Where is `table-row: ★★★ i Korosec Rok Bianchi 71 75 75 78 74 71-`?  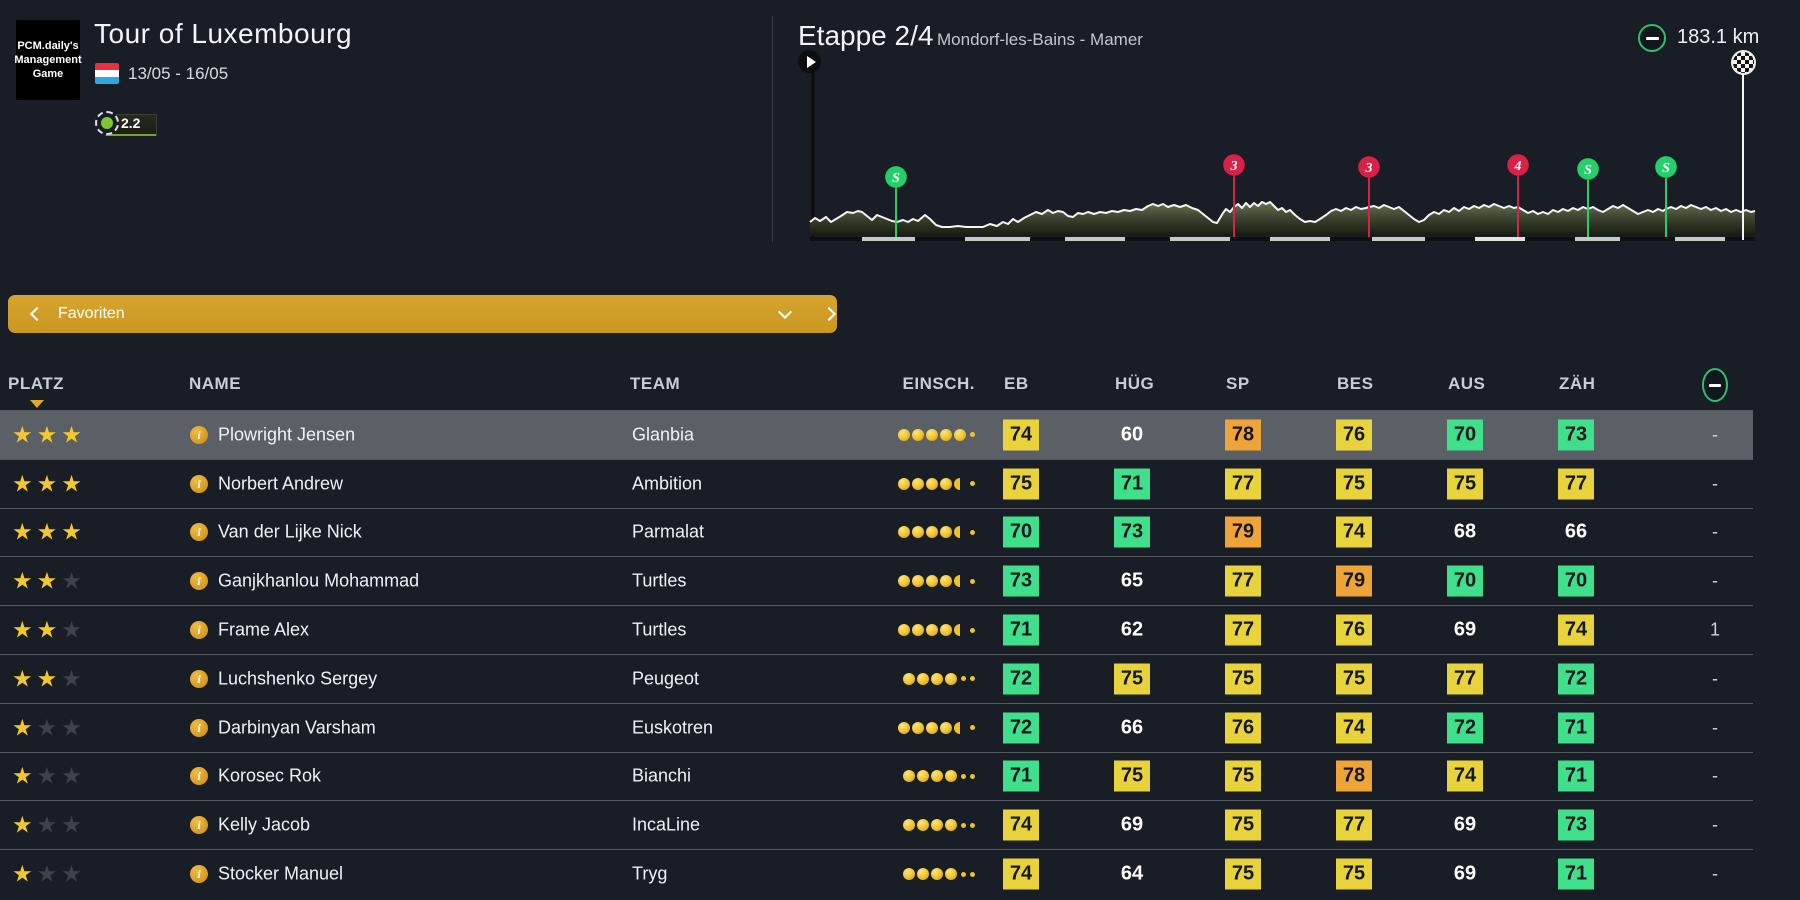
table-row: ★★★ i Korosec Rok Bianchi 71 75 75 78 74 71- is located at coordinates (876, 776).